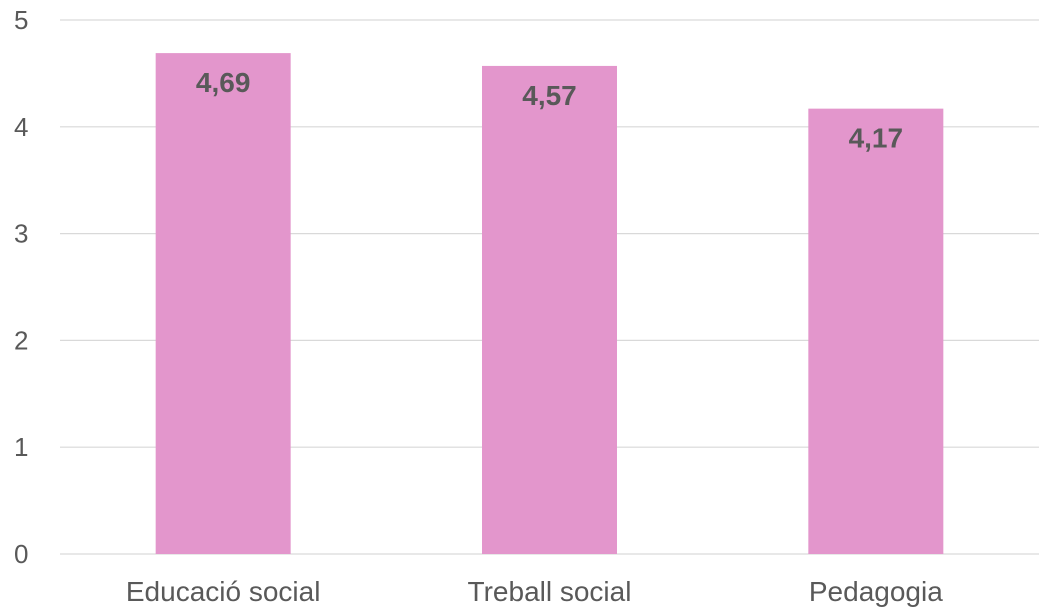 The height and width of the screenshot is (611, 1039). What do you see at coordinates (21, 340) in the screenshot?
I see `y-tick-label: 2` at bounding box center [21, 340].